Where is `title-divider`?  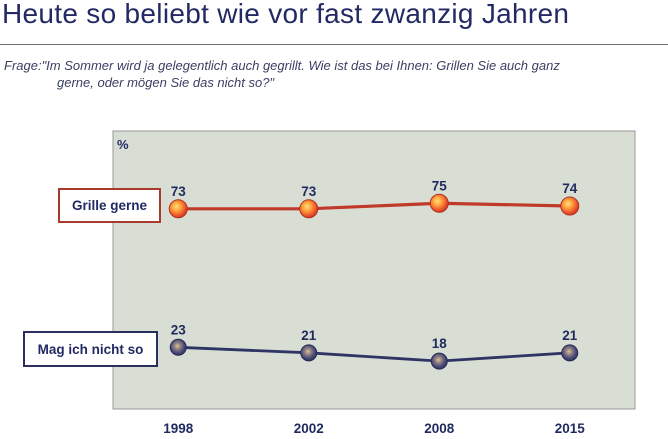
title-divider is located at coordinates (334, 44).